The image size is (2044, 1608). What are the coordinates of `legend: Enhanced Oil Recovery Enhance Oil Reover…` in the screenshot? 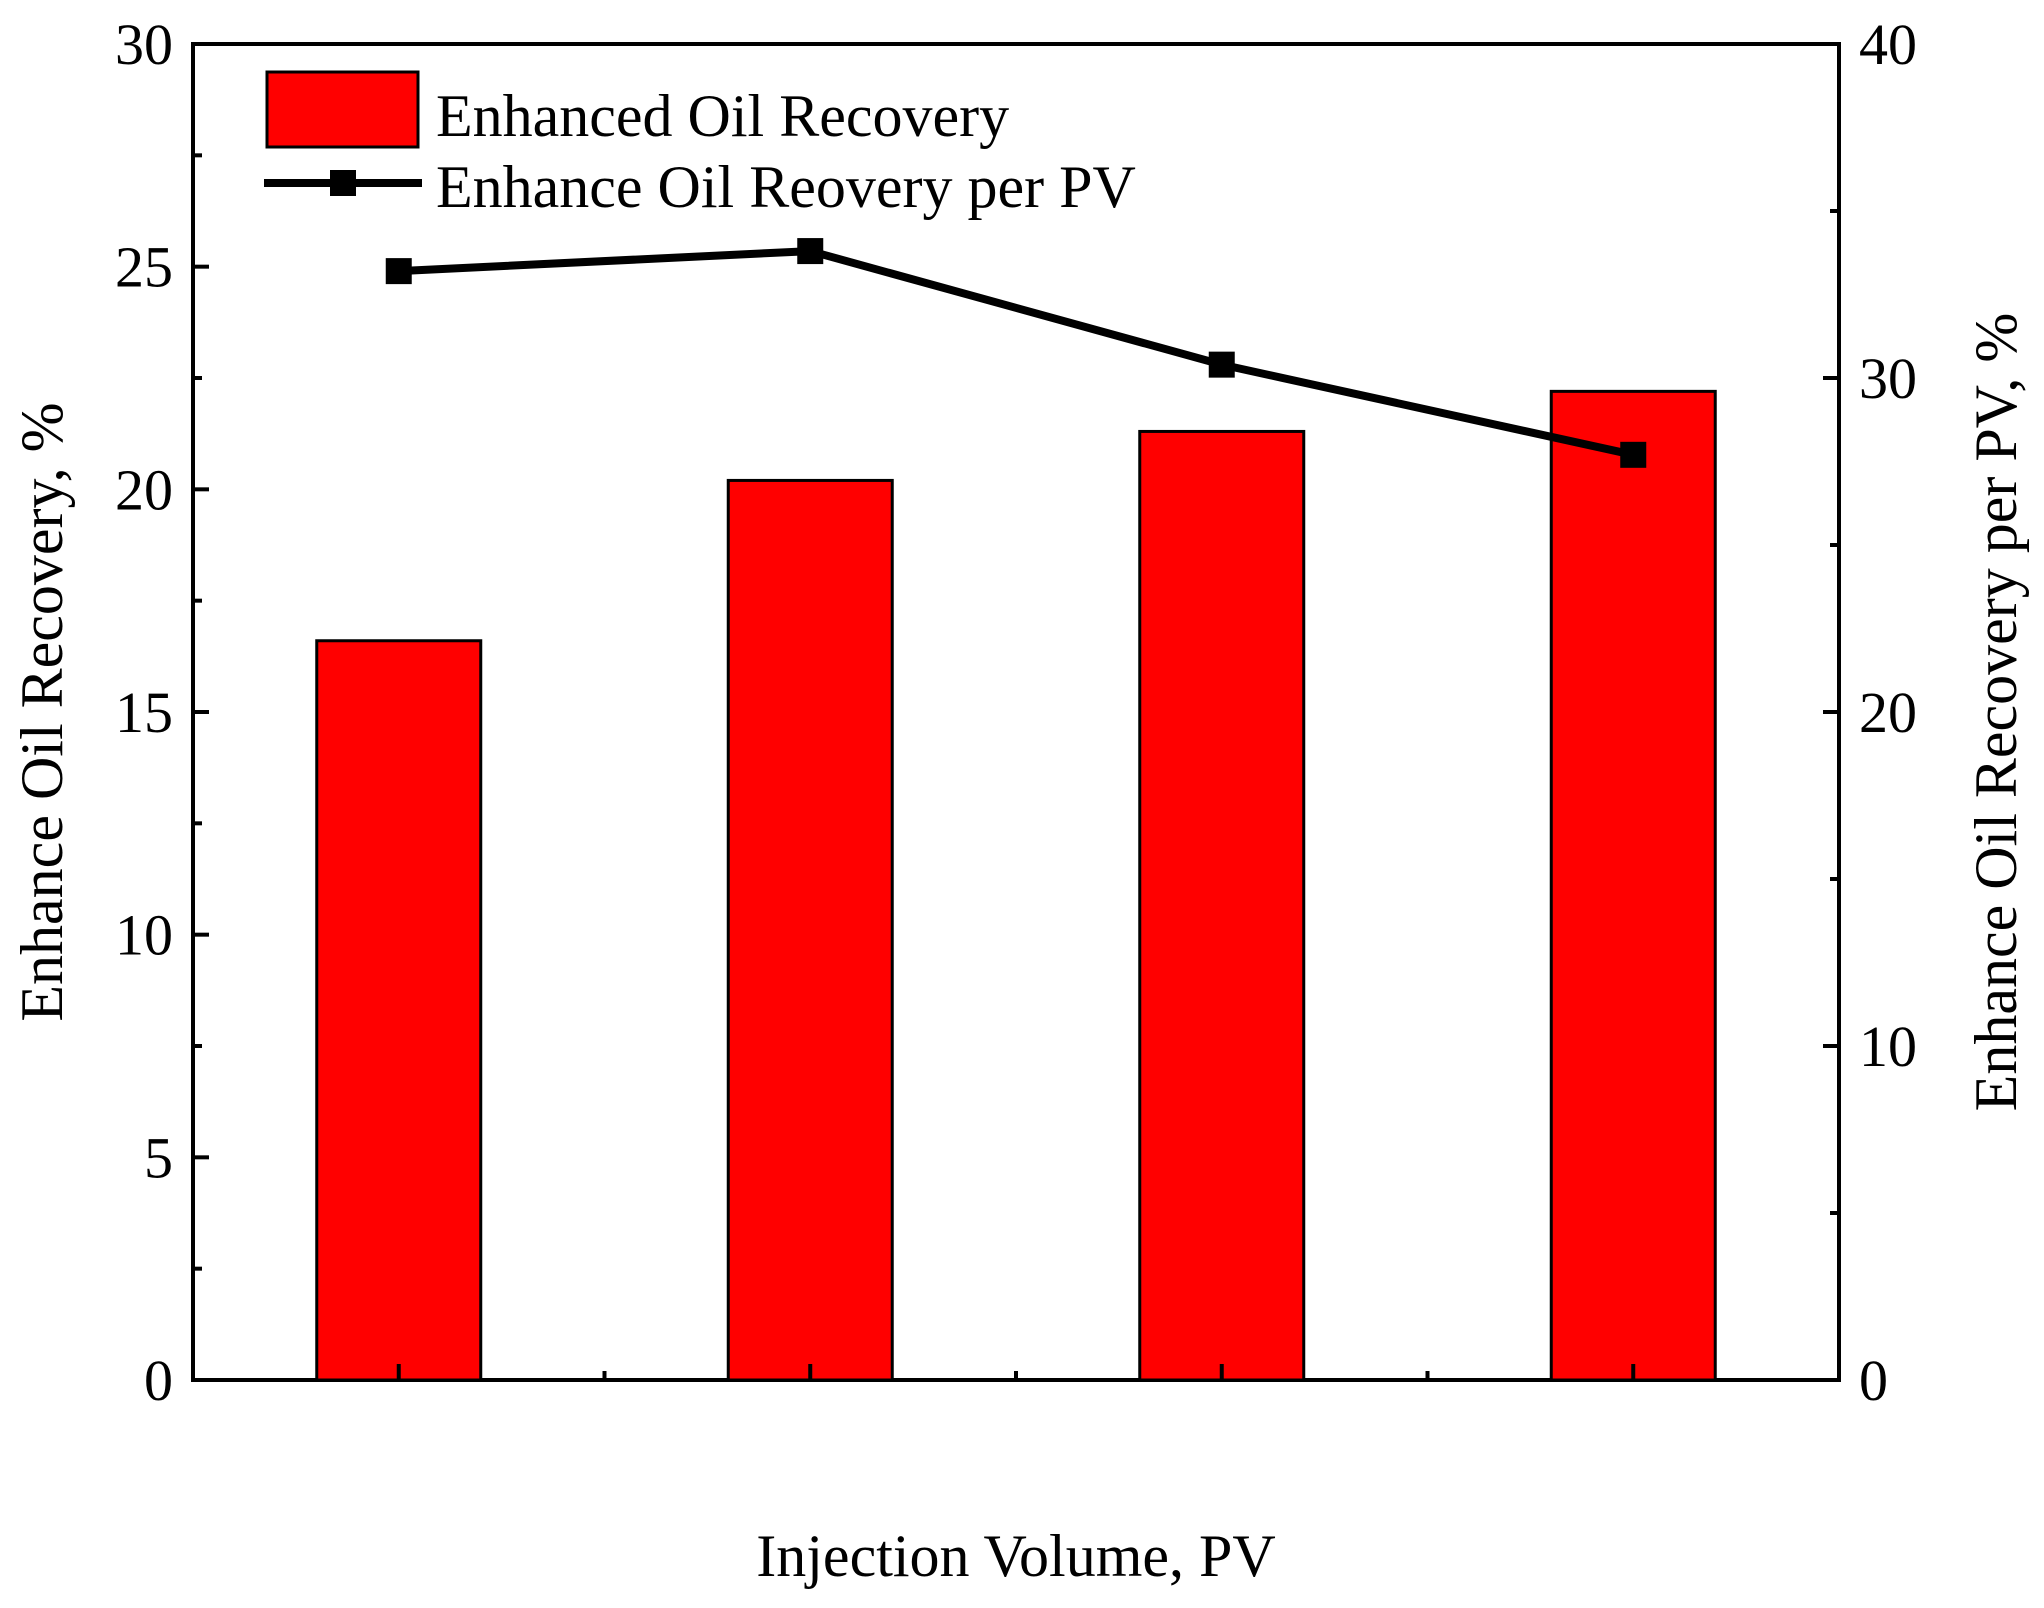 It's located at (700, 145).